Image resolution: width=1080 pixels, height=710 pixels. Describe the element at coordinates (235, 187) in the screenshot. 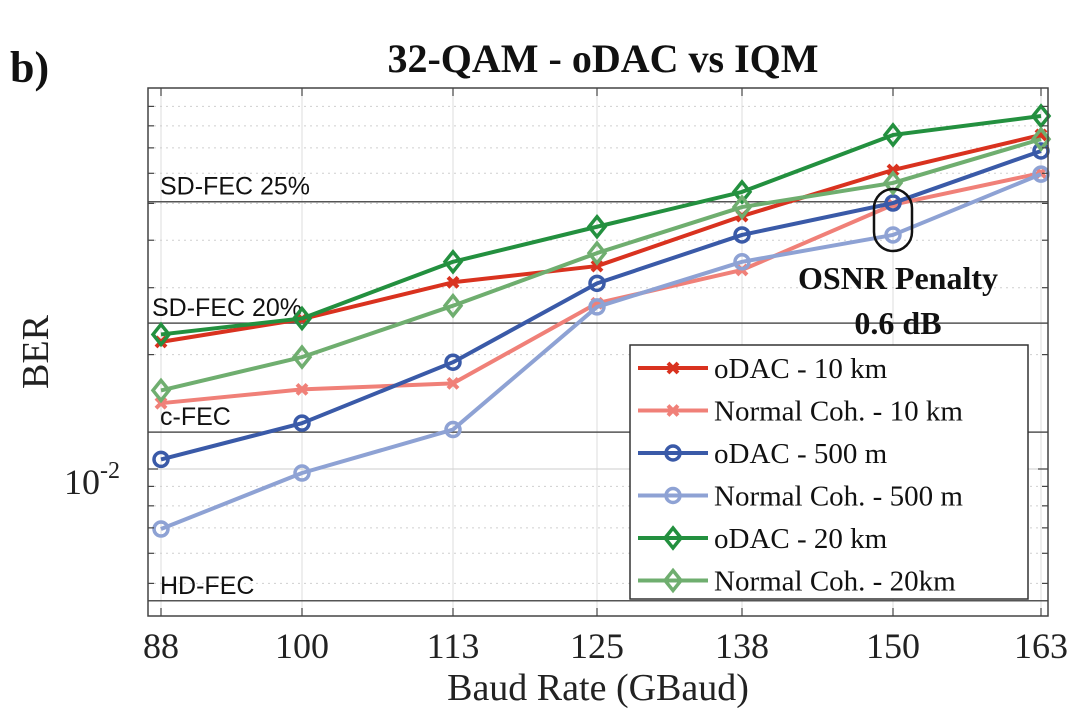

I see `fec-threshold-label: SD-FEC 25%` at that location.